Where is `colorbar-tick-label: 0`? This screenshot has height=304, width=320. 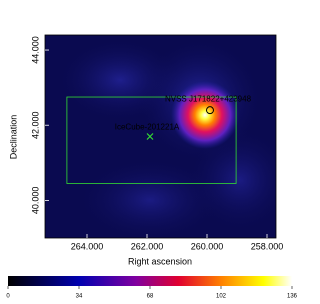 colorbar-tick-label: 0 is located at coordinates (8, 297).